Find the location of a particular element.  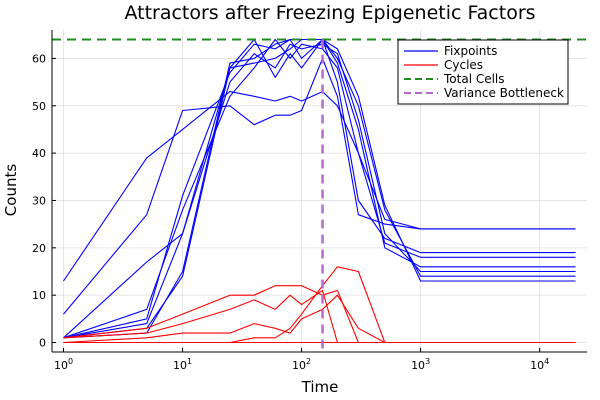

y-tick-label: 0 is located at coordinates (42, 343).